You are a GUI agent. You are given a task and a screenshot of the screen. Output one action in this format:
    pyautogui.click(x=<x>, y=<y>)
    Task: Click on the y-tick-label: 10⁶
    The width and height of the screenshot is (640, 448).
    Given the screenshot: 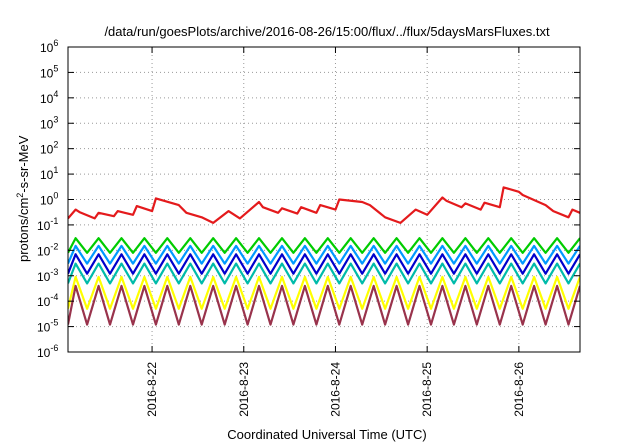 What is the action you would take?
    pyautogui.click(x=49, y=46)
    